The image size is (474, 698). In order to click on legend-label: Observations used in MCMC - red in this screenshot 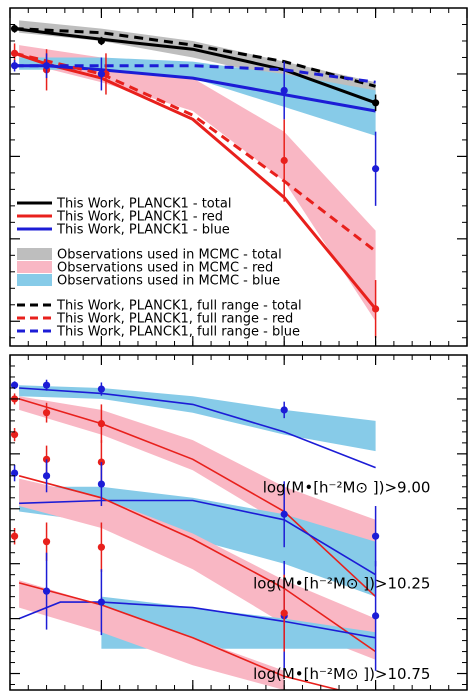, I will do `click(165, 268)`.